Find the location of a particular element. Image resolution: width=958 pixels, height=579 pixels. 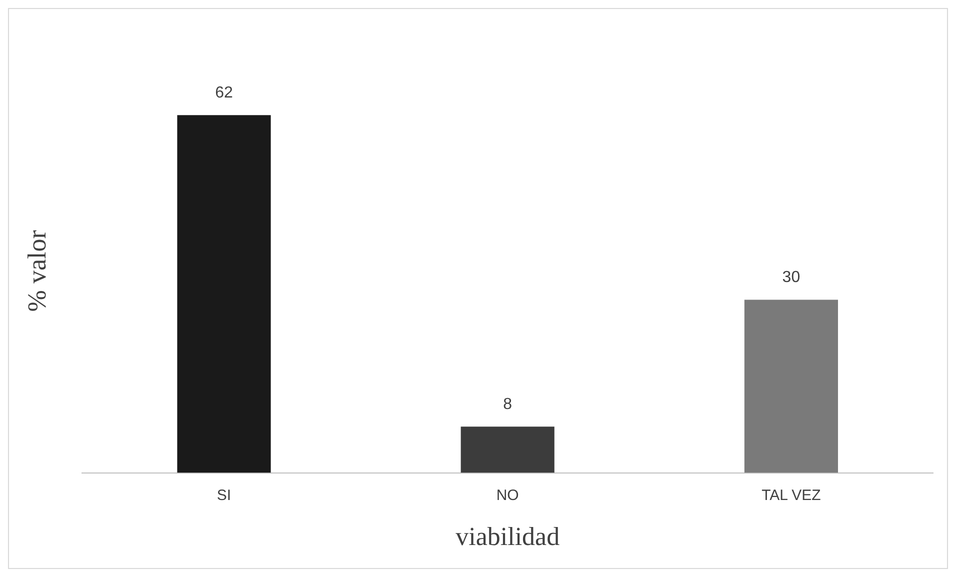

data-label: 30 is located at coordinates (791, 277).